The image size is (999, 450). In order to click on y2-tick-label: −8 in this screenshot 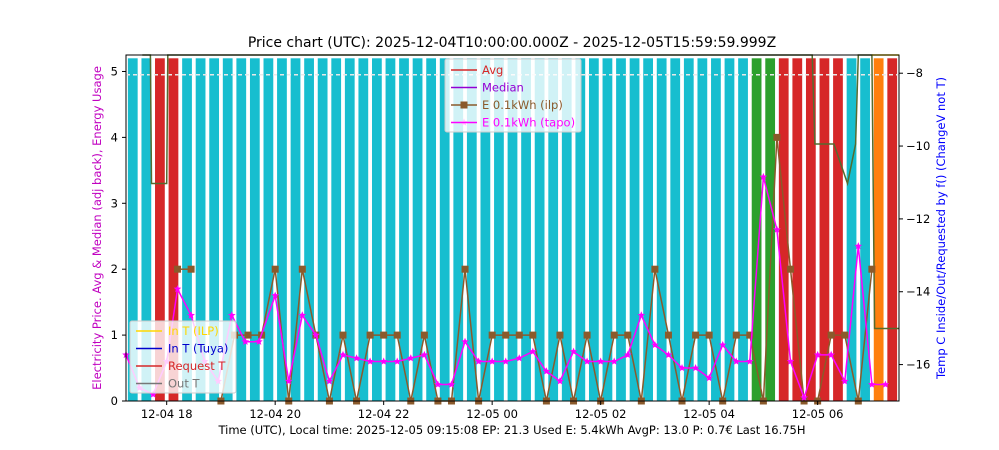, I will do `click(914, 73)`.